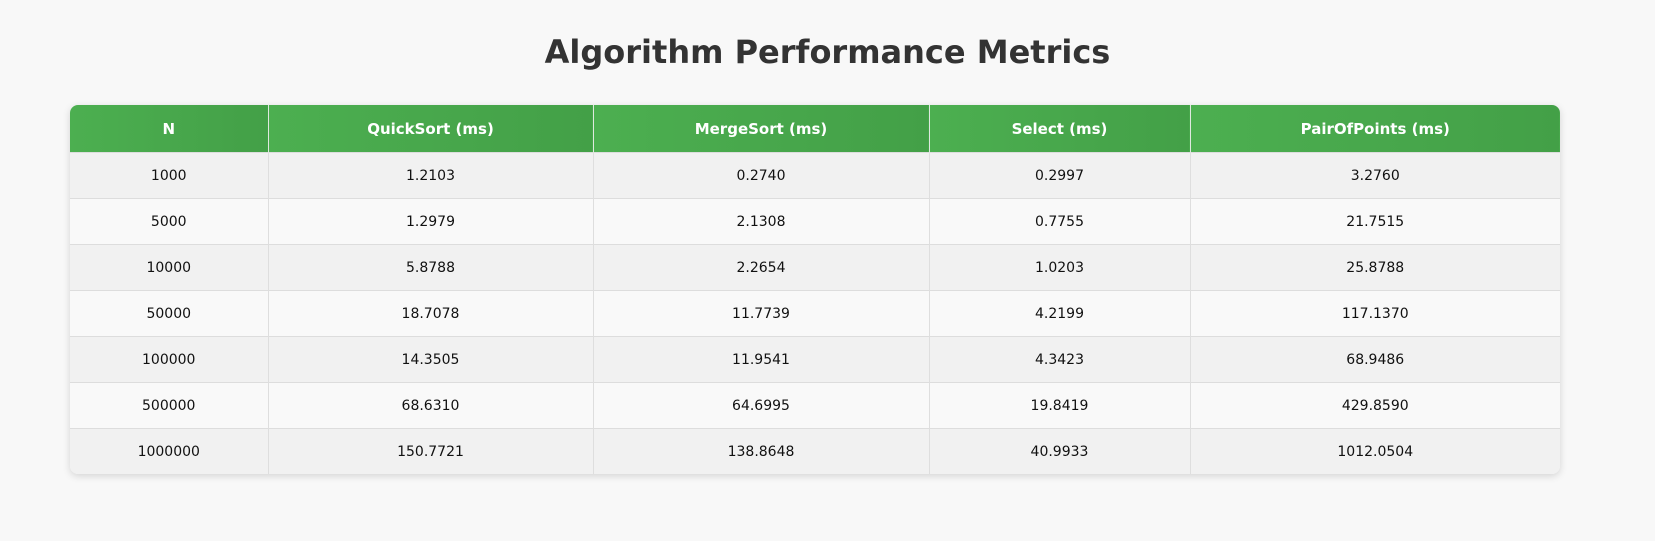 The width and height of the screenshot is (1655, 541). What do you see at coordinates (431, 451) in the screenshot?
I see `cell-quicksort: 150.7721` at bounding box center [431, 451].